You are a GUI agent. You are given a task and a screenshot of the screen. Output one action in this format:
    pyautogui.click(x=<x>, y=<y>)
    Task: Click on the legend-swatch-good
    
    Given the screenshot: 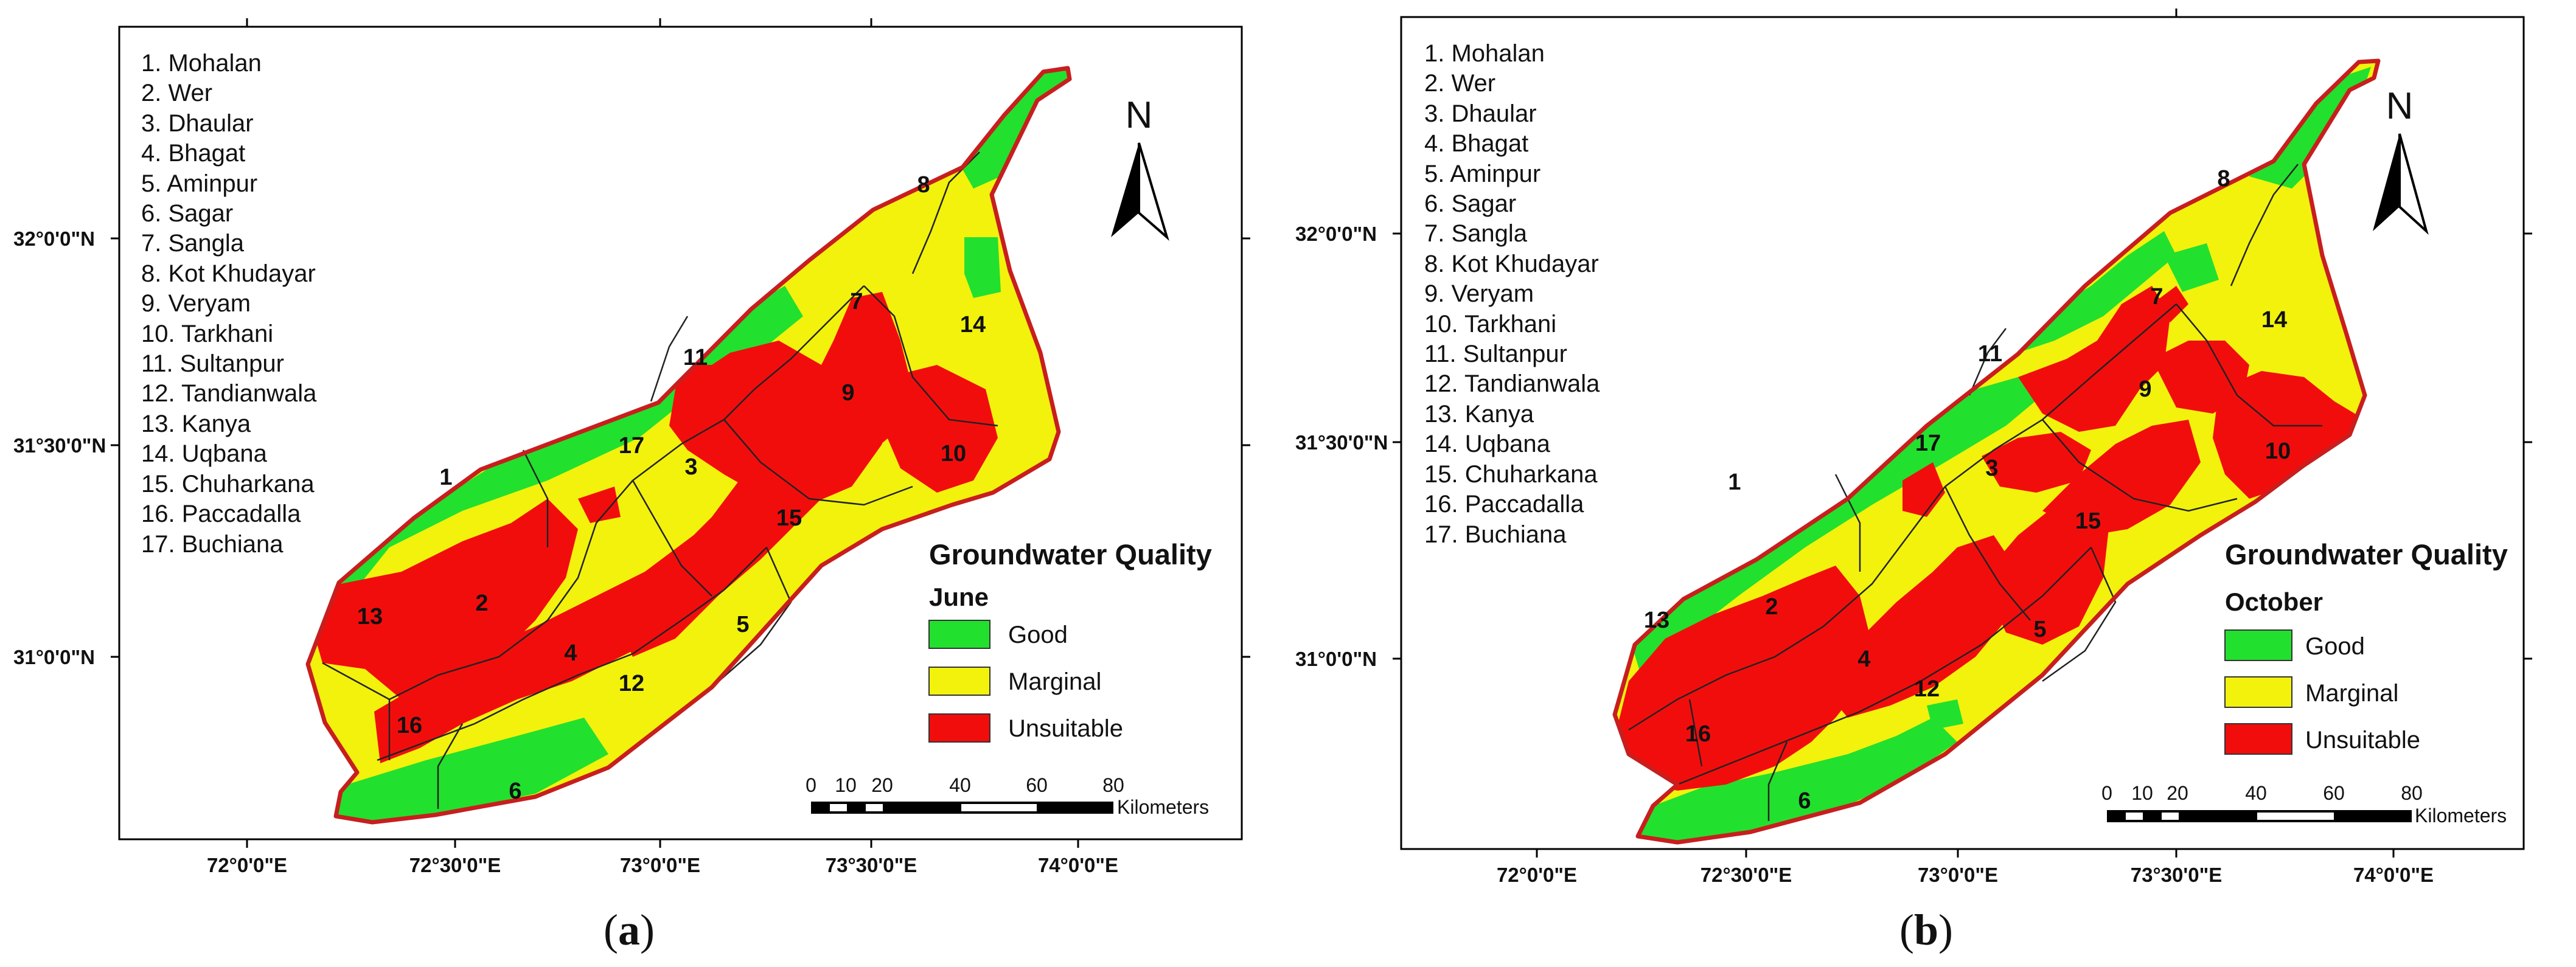 What is the action you would take?
    pyautogui.click(x=2258, y=645)
    